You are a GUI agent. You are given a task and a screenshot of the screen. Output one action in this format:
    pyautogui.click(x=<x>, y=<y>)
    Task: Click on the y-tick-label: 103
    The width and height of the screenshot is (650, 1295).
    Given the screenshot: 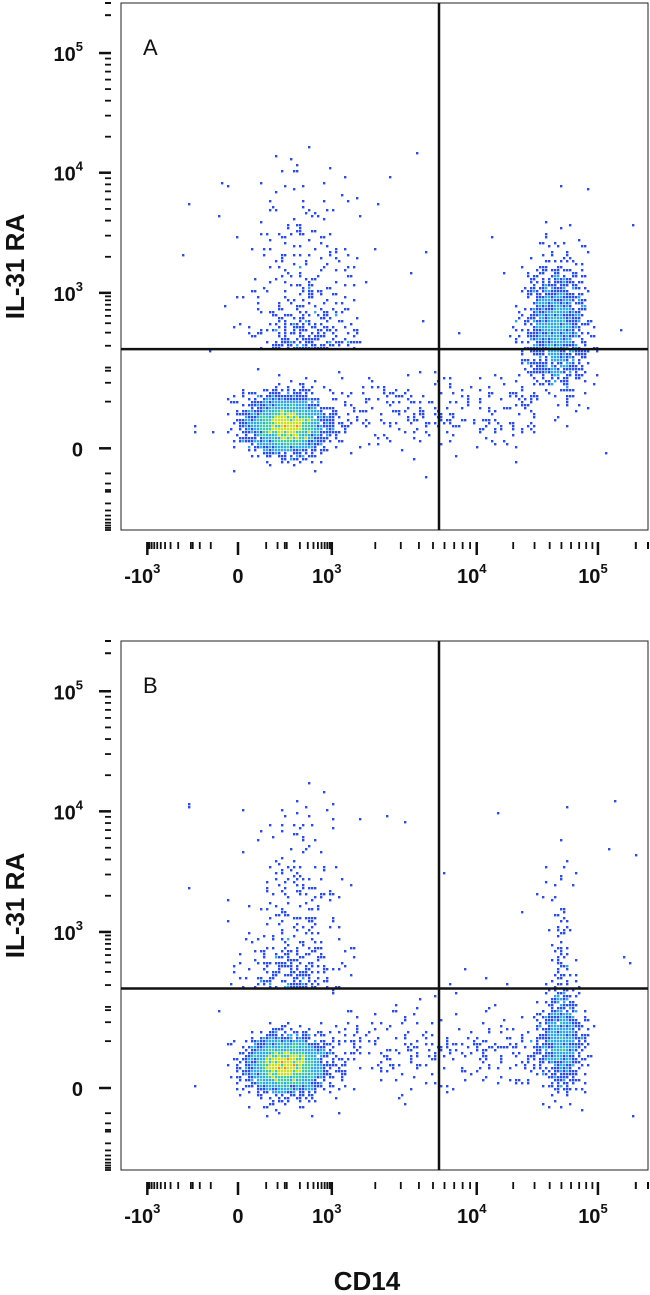 What is the action you would take?
    pyautogui.click(x=68, y=292)
    